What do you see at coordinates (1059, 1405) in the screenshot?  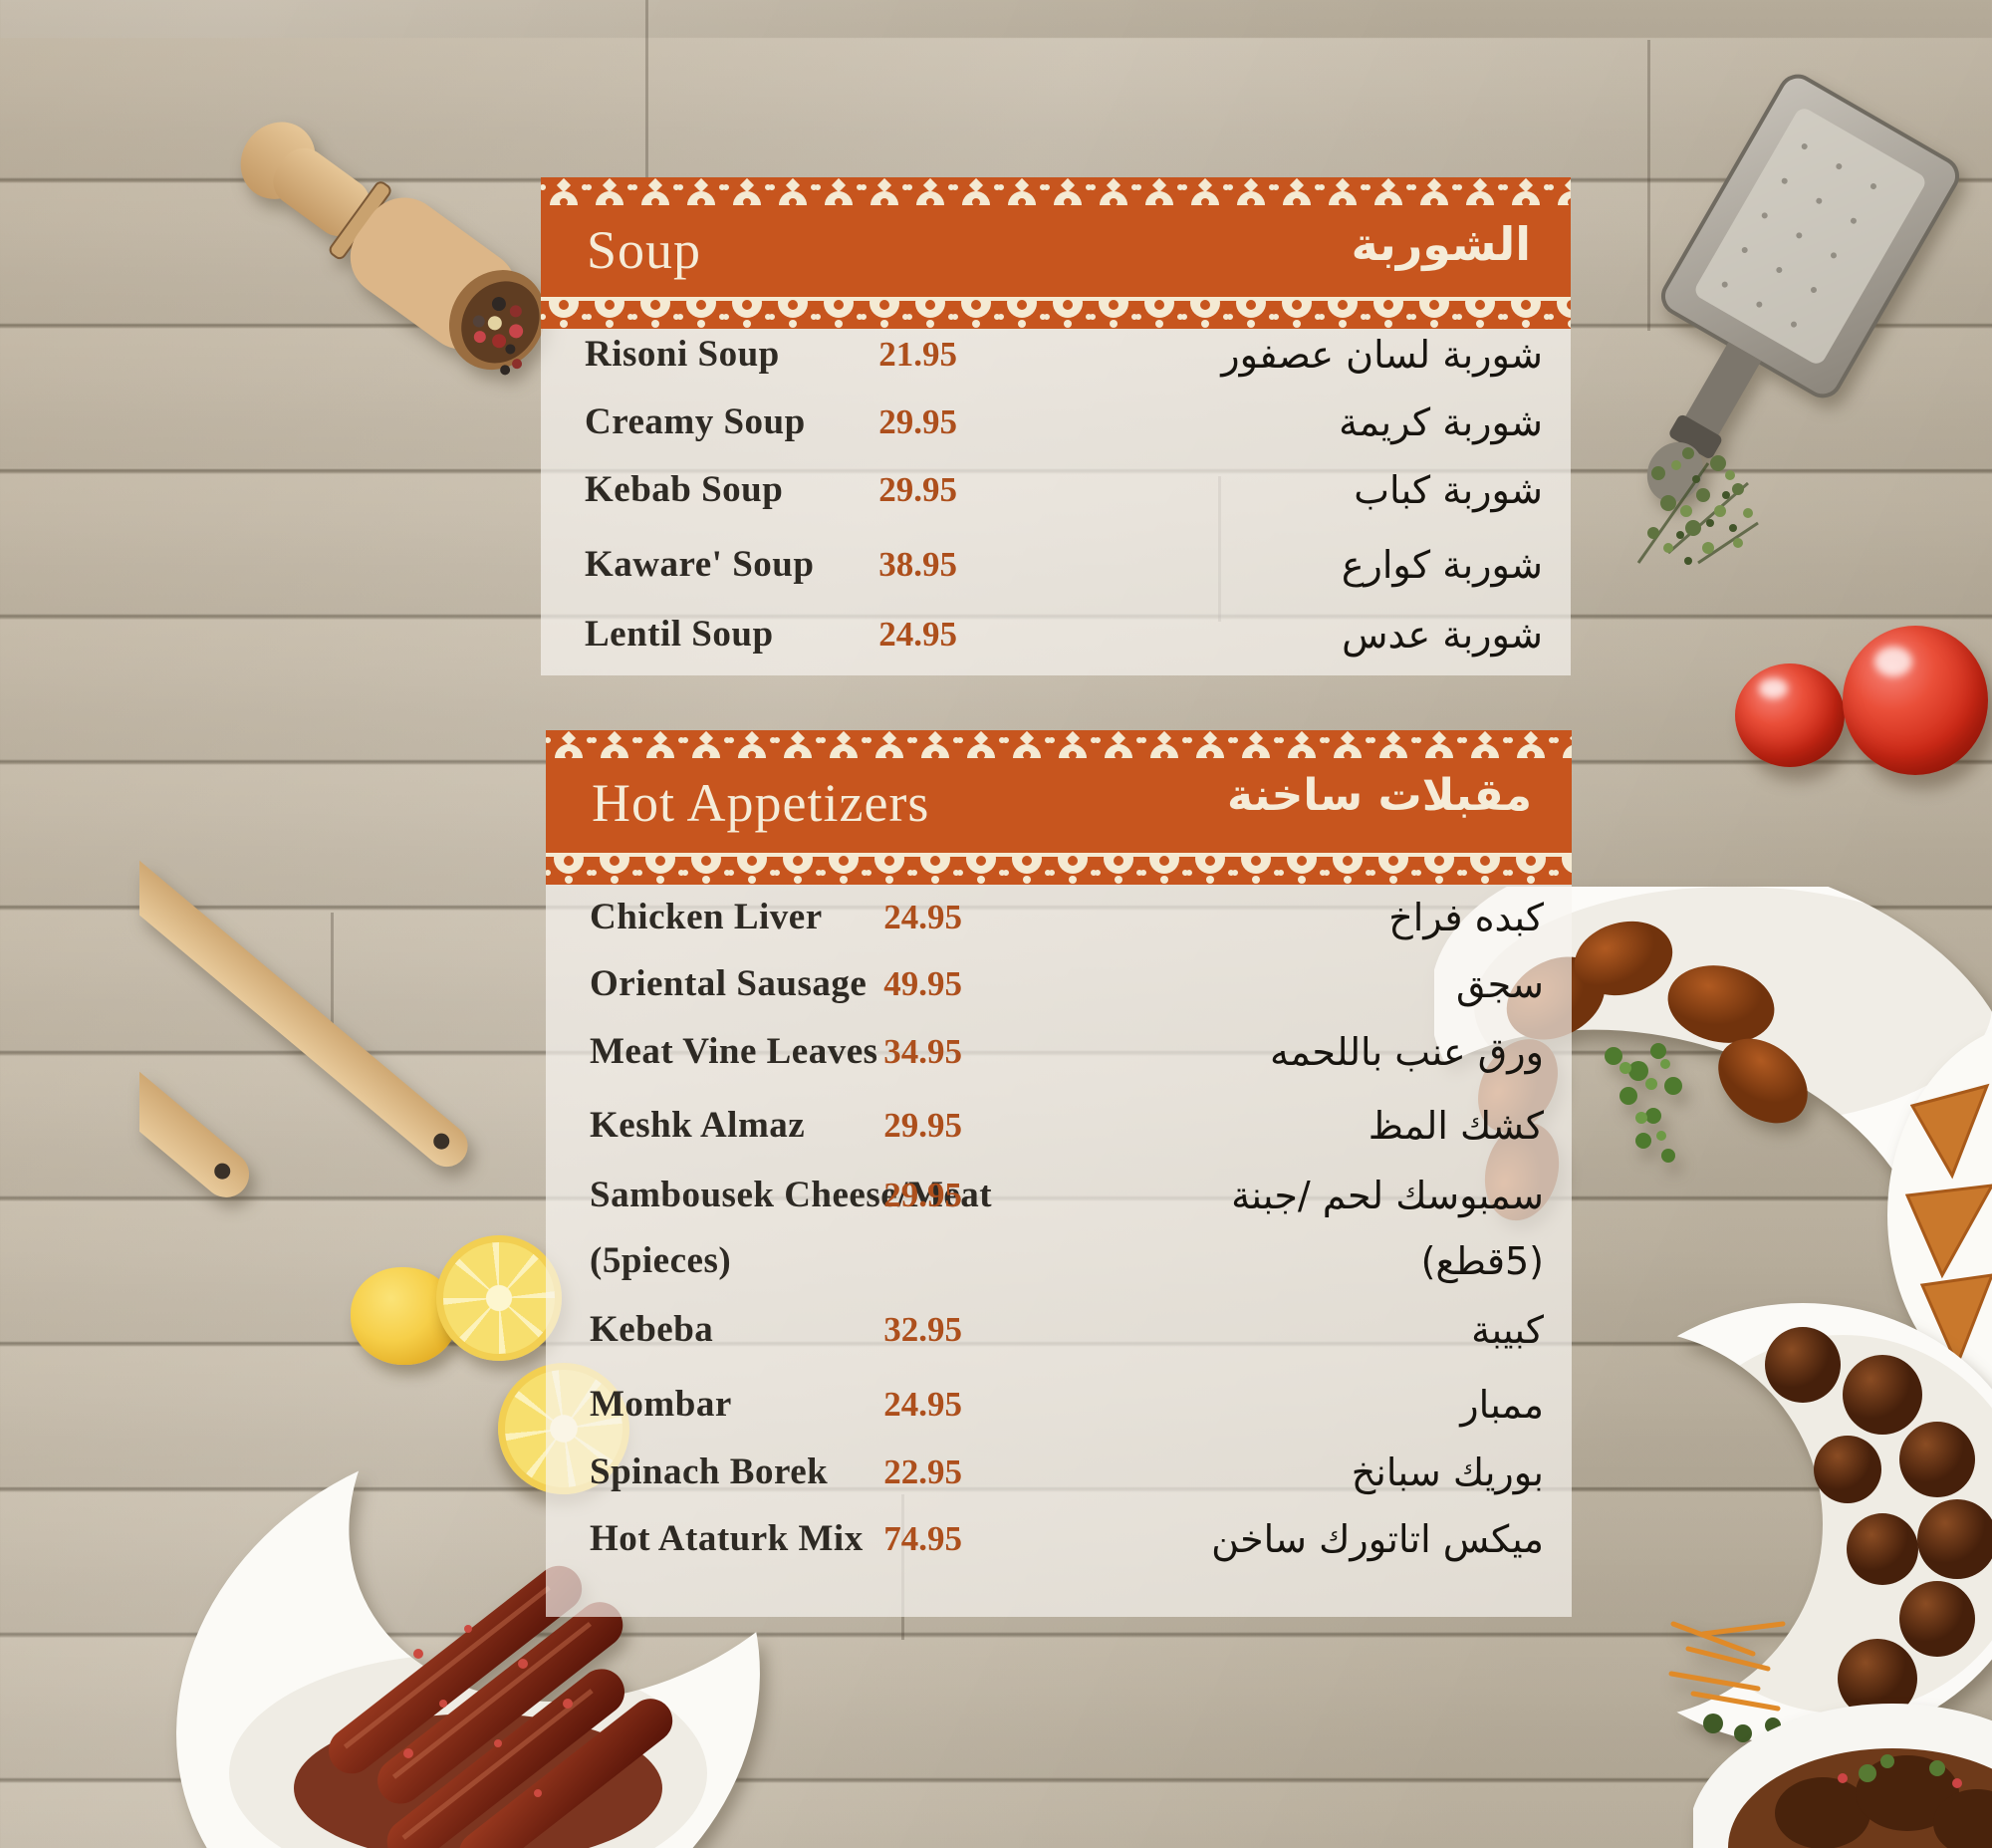 I see `menu-item-row: Mombar 24.95 ممبار` at bounding box center [1059, 1405].